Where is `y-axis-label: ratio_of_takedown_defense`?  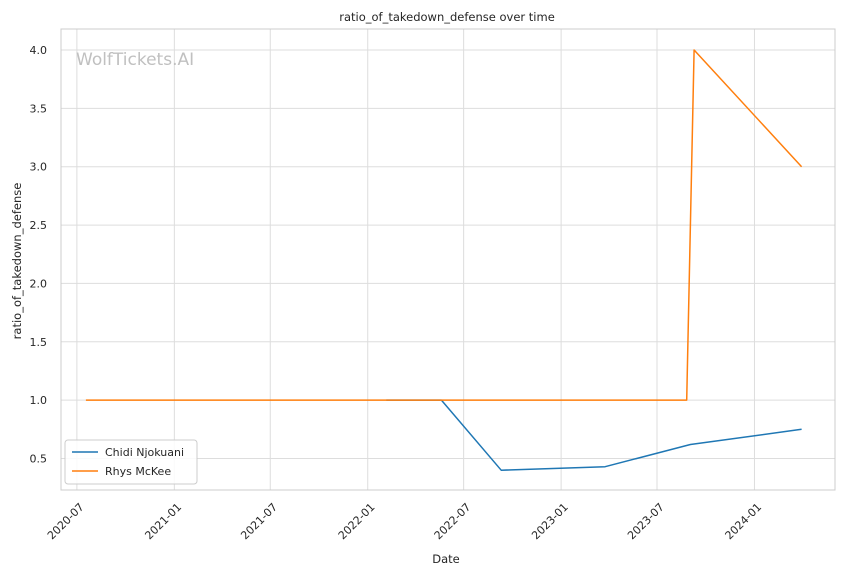
y-axis-label: ratio_of_takedown_defense is located at coordinates (17, 261).